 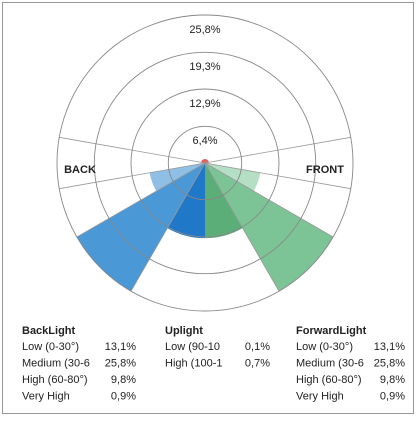 What do you see at coordinates (193, 363) in the screenshot?
I see `legend-label: High (100-1` at bounding box center [193, 363].